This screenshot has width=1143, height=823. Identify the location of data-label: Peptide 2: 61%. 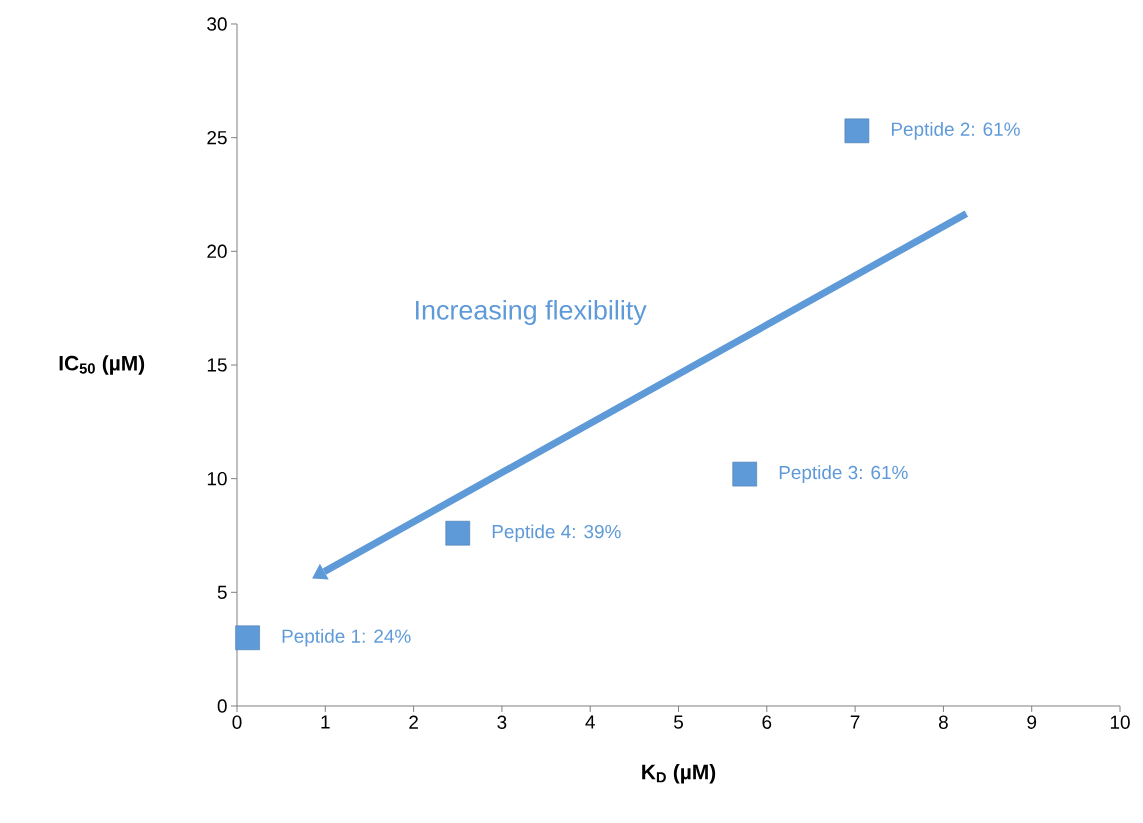
(955, 131).